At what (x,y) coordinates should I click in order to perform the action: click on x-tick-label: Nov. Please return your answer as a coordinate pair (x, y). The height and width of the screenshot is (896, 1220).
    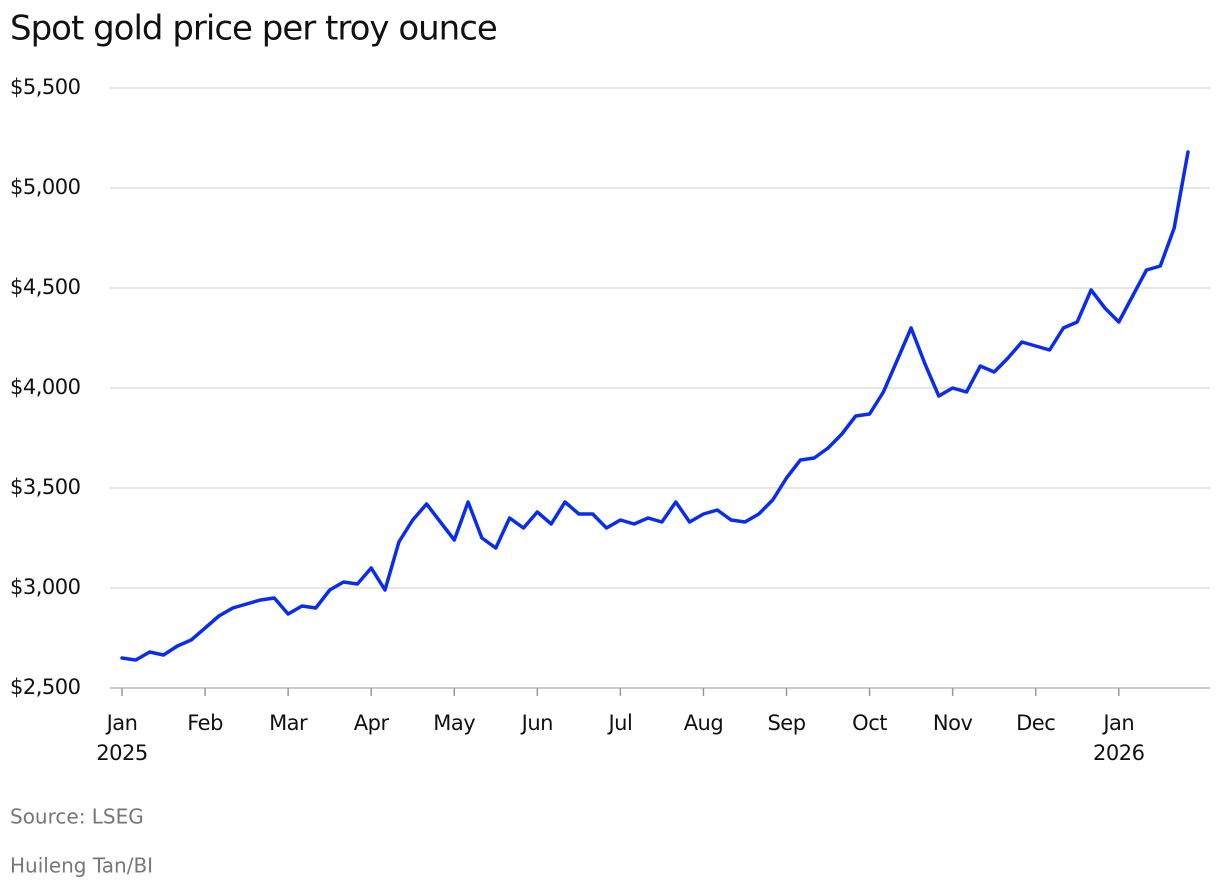
    Looking at the image, I should click on (953, 723).